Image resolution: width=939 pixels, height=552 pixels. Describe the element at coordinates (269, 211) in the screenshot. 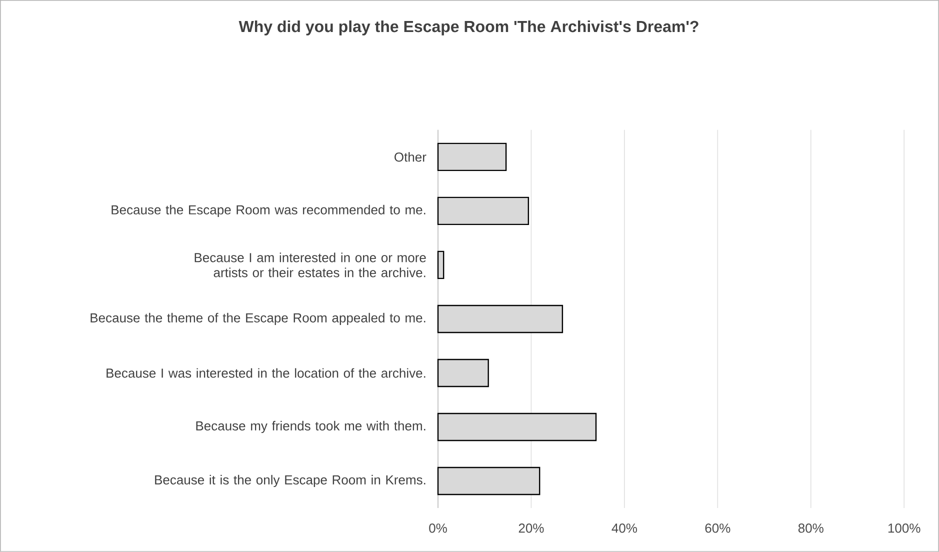

I see `y-tick-label: Because the Escape Room was recommended to me.` at that location.